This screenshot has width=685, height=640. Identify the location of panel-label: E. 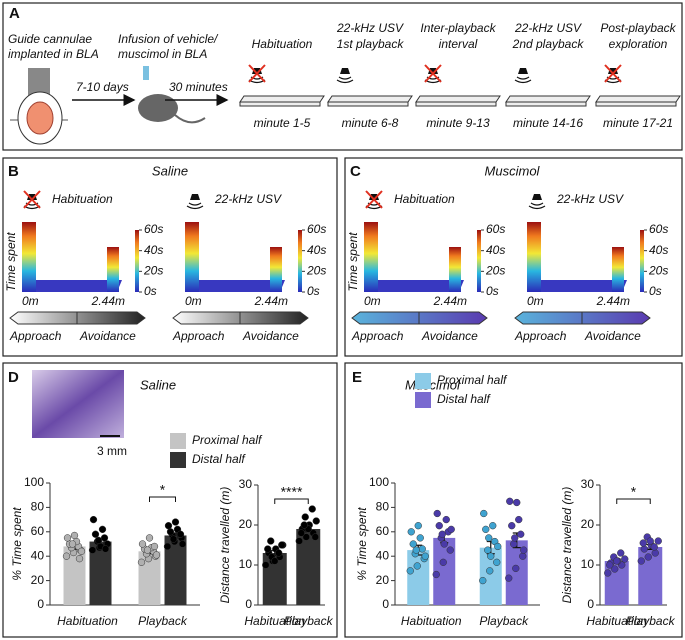
(357, 377).